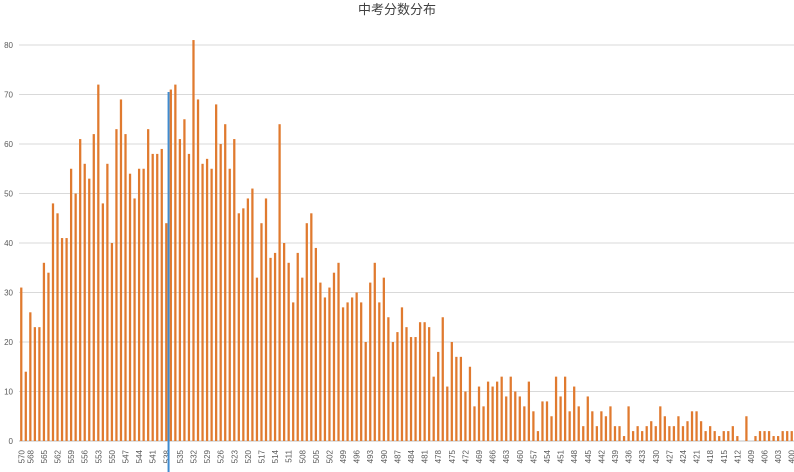 Image resolution: width=794 pixels, height=472 pixels. Describe the element at coordinates (8, 392) in the screenshot. I see `y-tick-label: 10` at that location.